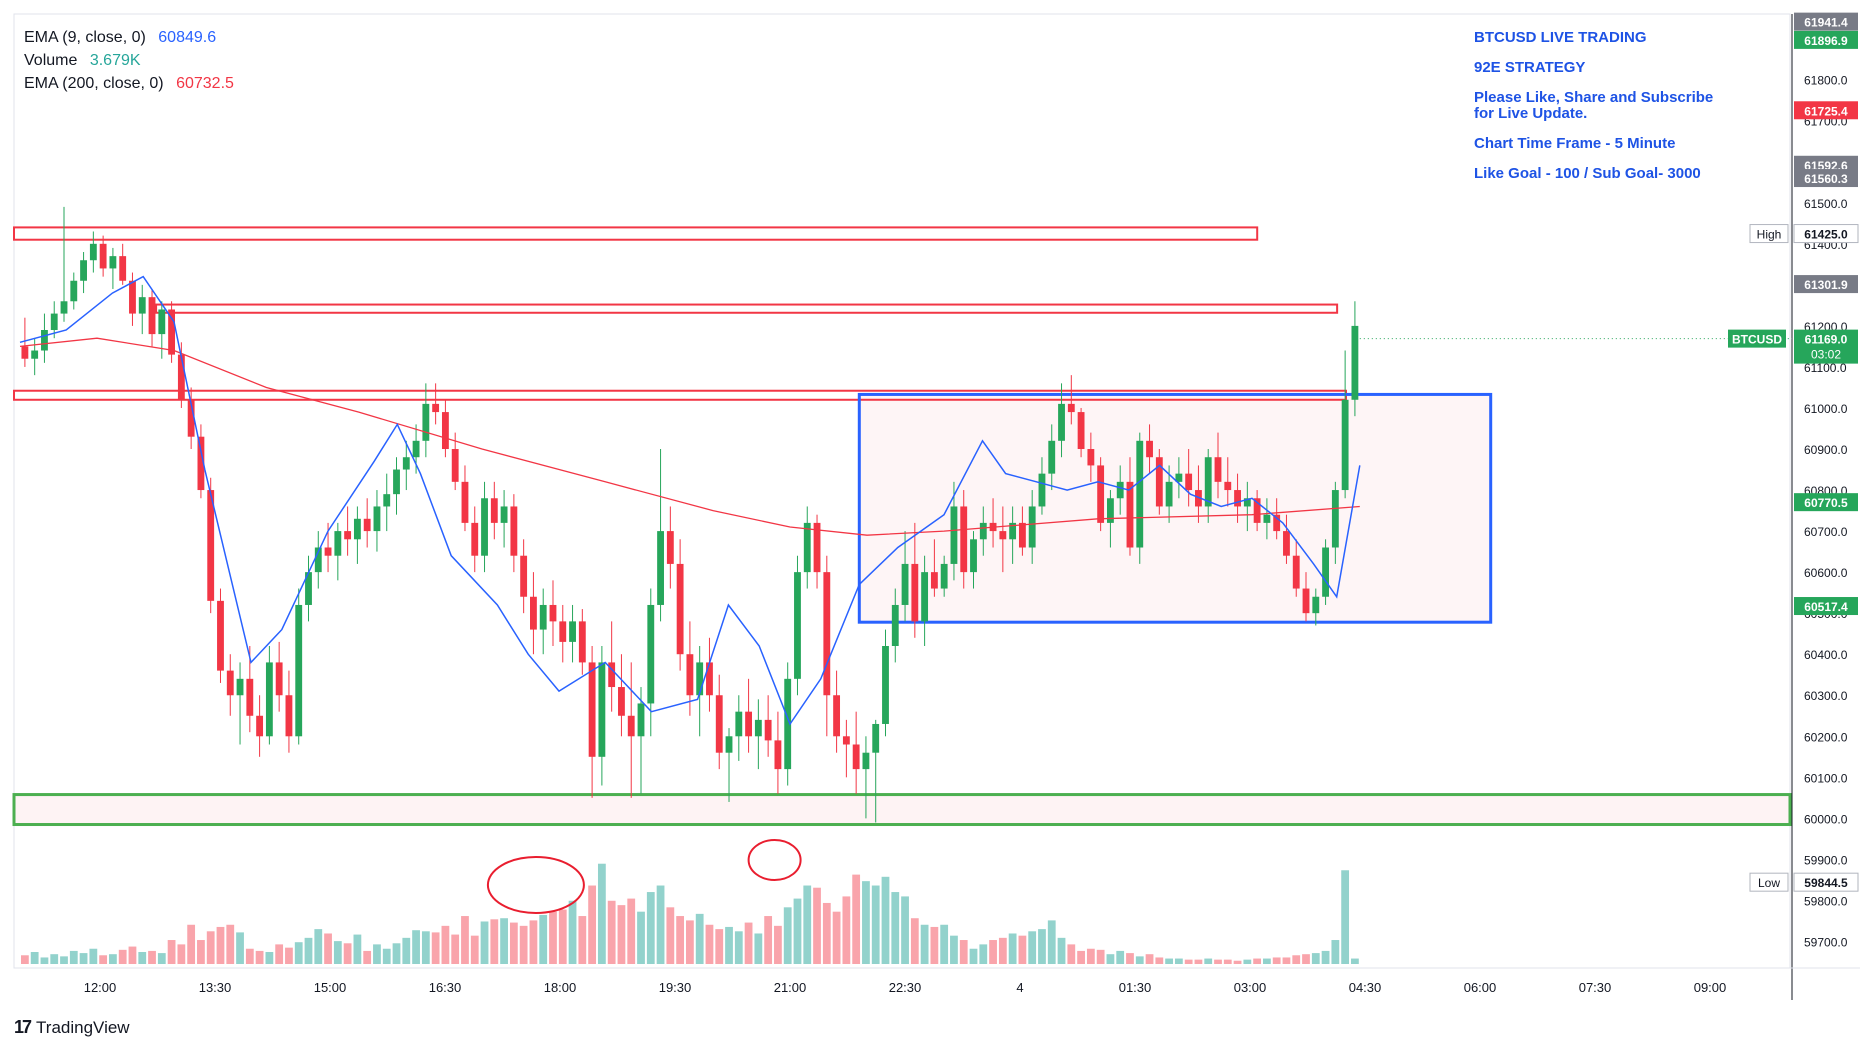  Describe the element at coordinates (1826, 450) in the screenshot. I see `y-tick-label: 60900.0` at that location.